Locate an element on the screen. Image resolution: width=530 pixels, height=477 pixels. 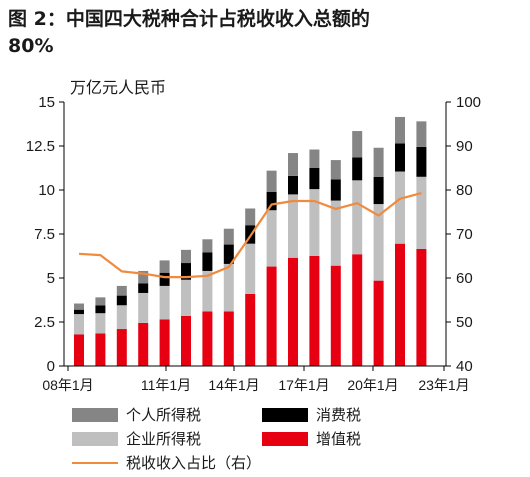
legend-label-tax-share-line: 税收收入占比（右） is located at coordinates (194, 463).